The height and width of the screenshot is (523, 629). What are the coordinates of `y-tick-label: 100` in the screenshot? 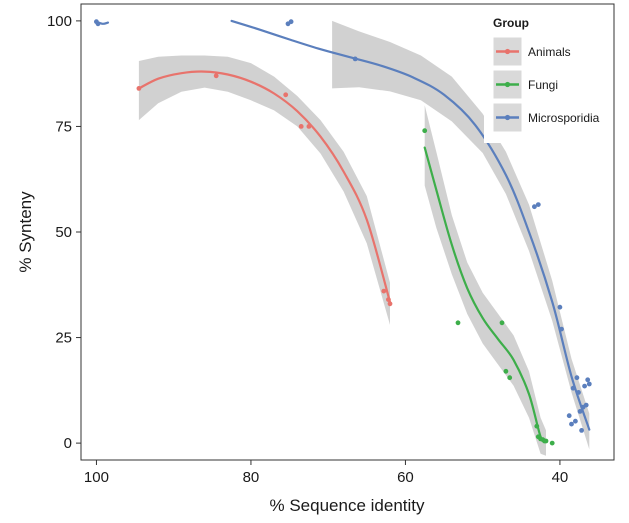 It's located at (59, 21).